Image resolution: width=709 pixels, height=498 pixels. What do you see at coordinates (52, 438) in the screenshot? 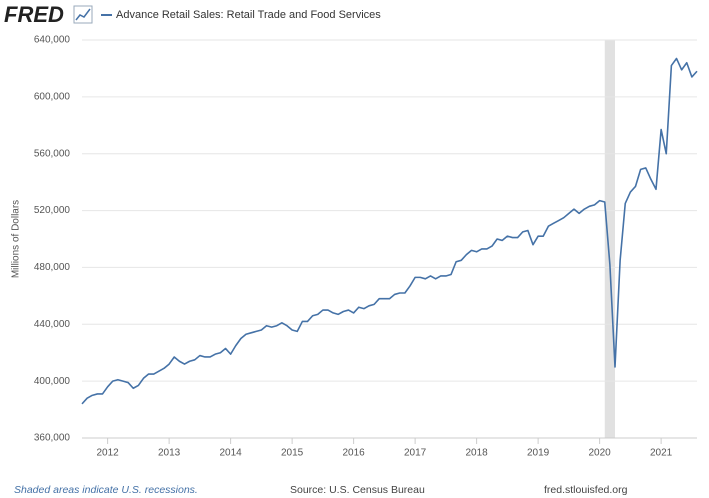
I see `y-tick-label: 360,000` at bounding box center [52, 438].